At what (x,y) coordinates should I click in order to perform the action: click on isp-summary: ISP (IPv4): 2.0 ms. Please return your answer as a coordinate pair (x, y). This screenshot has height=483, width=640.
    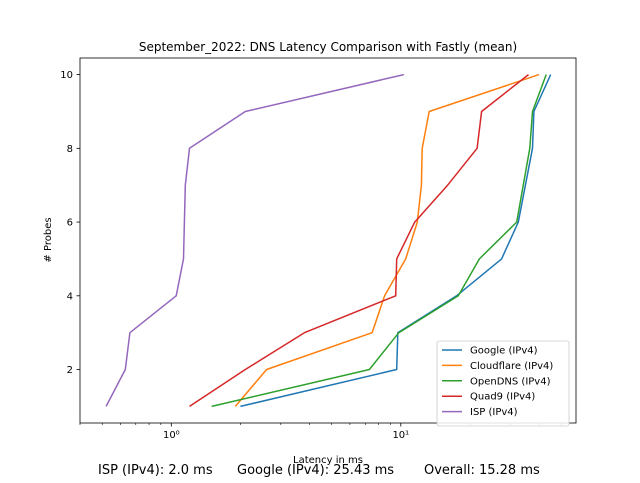
    Looking at the image, I should click on (155, 470).